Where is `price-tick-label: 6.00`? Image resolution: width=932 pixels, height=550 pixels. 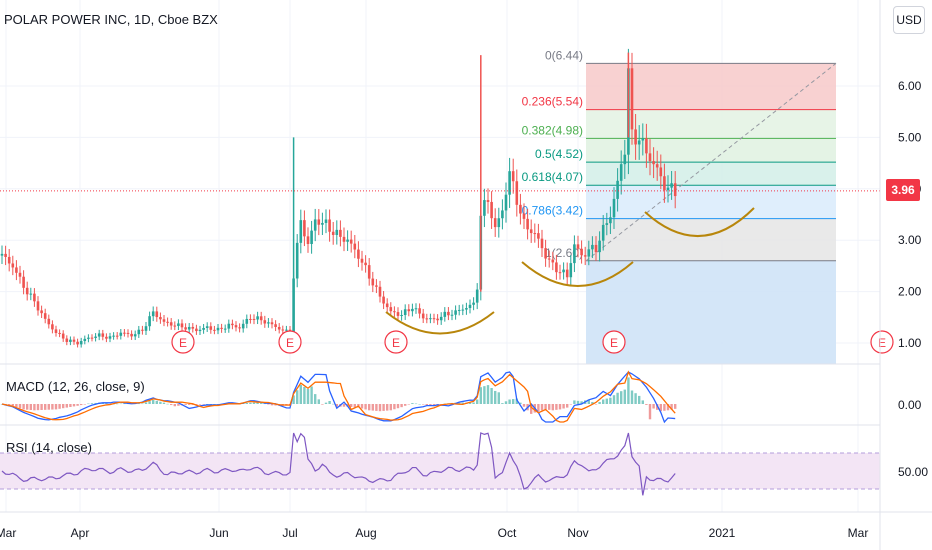
price-tick-label: 6.00 is located at coordinates (910, 86).